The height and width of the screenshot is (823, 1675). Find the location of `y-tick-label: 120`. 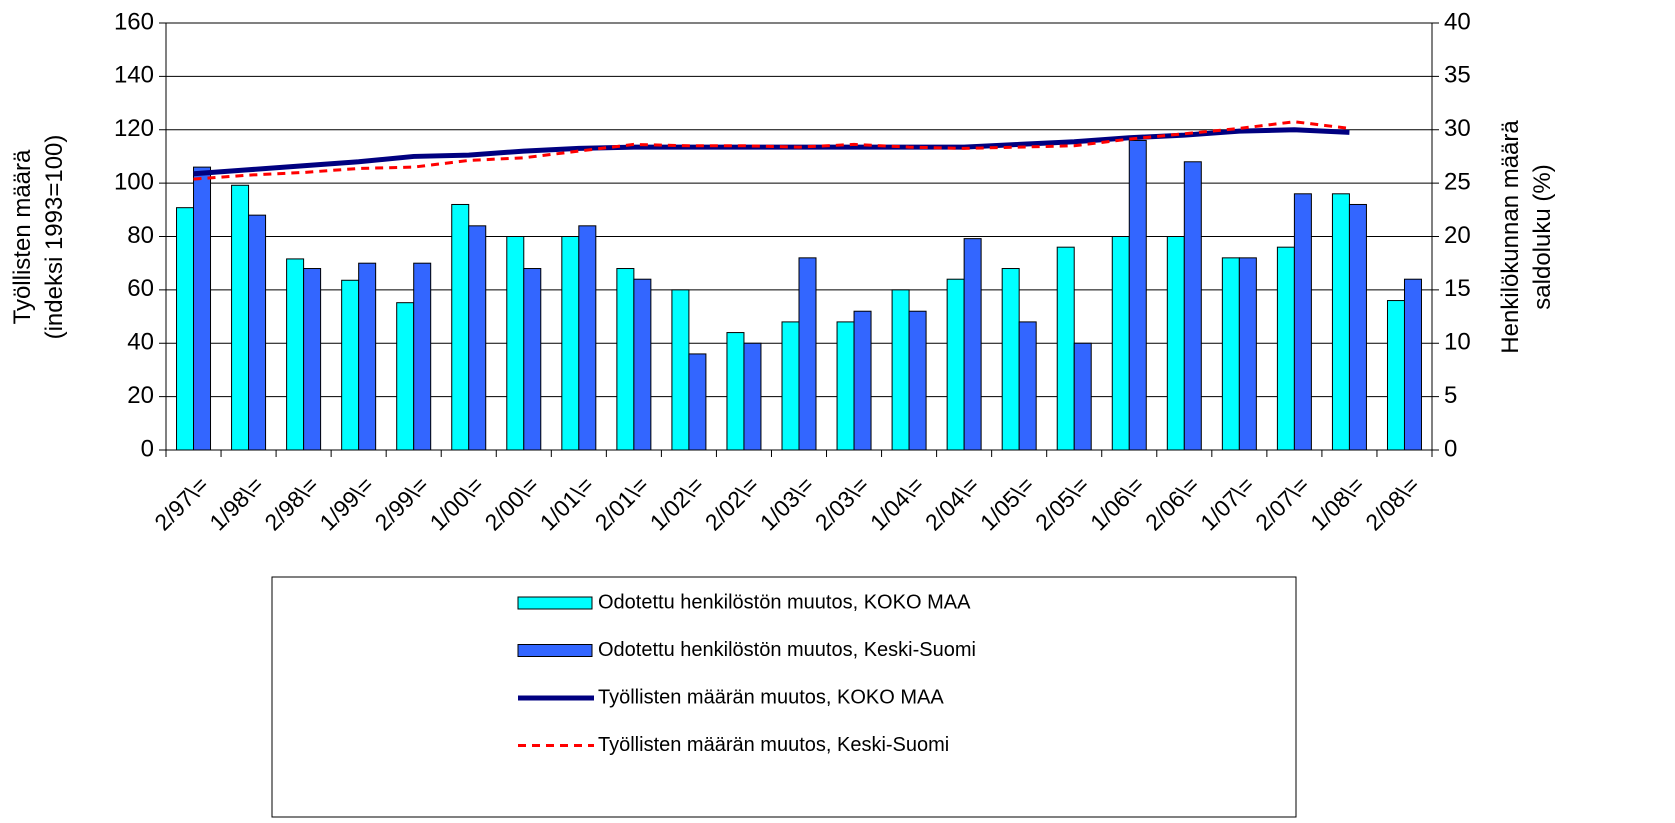

y-tick-label: 120 is located at coordinates (134, 128).